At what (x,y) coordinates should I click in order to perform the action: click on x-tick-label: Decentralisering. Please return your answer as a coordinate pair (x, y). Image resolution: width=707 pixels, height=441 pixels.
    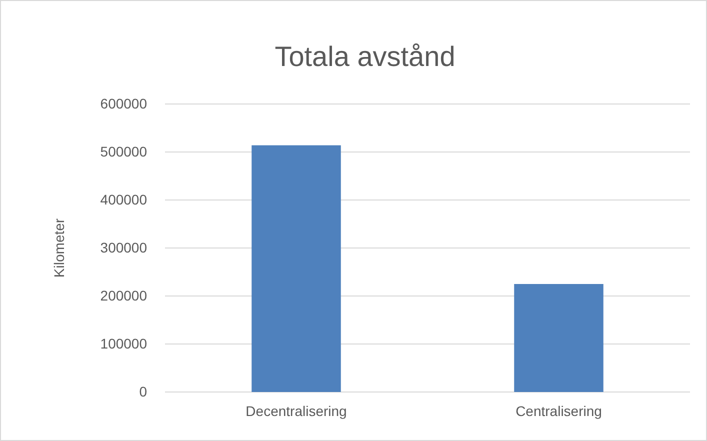
    Looking at the image, I should click on (296, 410).